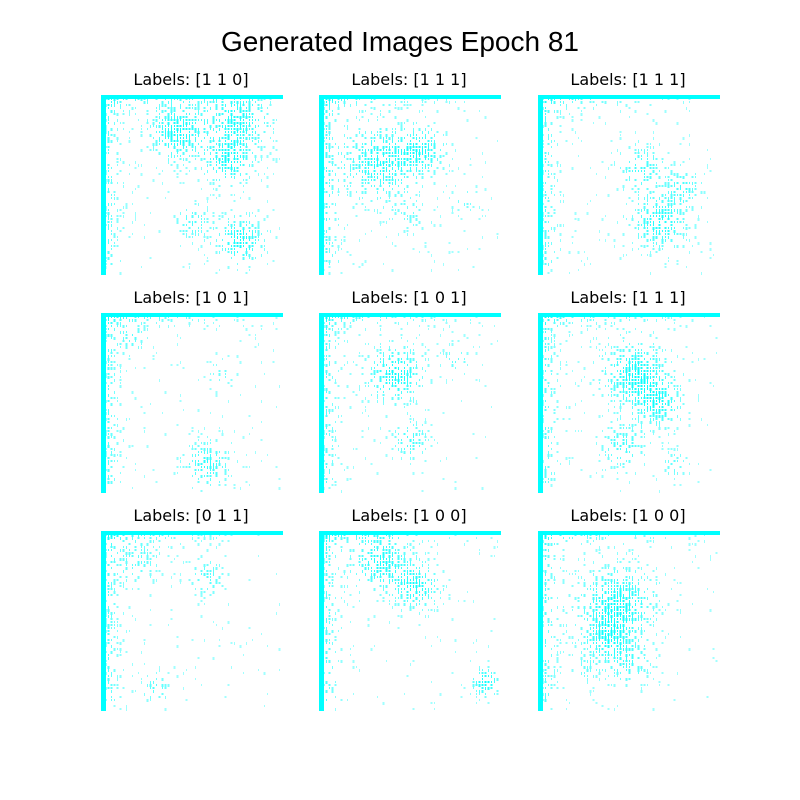 The image size is (800, 800). I want to click on panel-title: Labels: [0 1 1], so click(191, 515).